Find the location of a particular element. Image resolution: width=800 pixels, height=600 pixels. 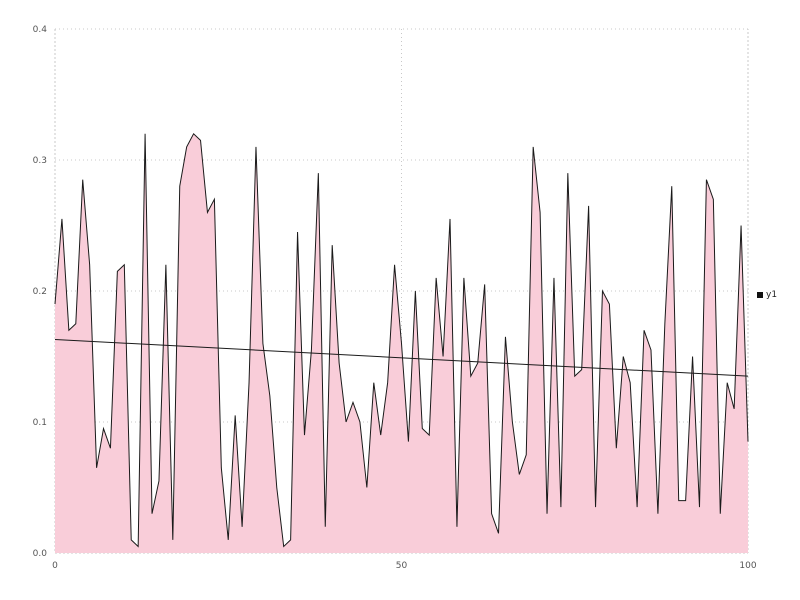

svg-text: 0.1 is located at coordinates (40, 423).